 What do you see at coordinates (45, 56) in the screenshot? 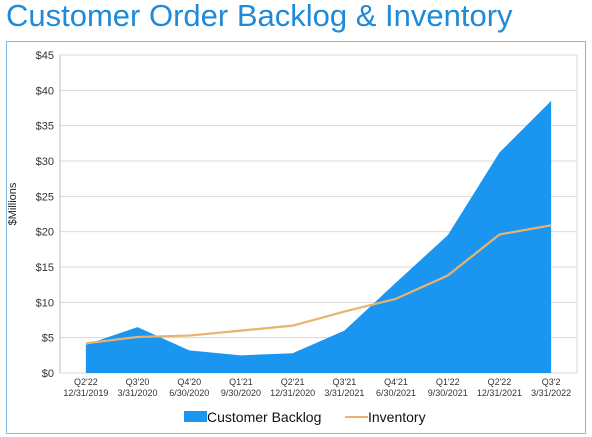
I see `y-tick-label: $45` at bounding box center [45, 56].